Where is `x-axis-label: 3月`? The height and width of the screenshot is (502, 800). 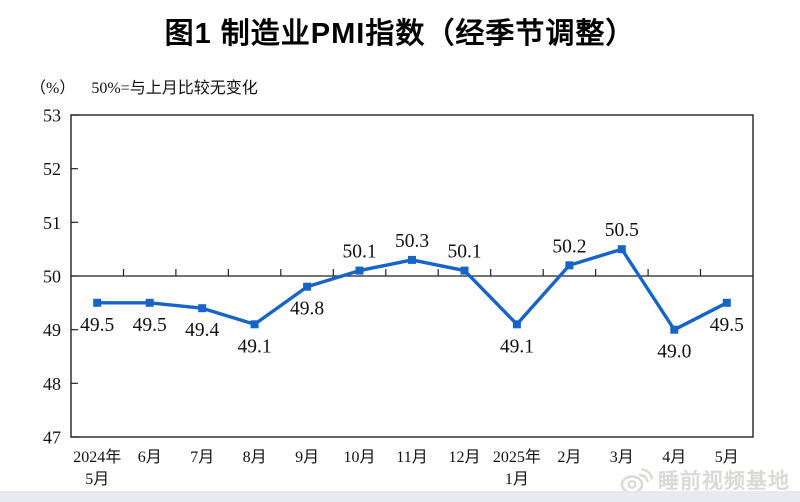
x-axis-label: 3月 is located at coordinates (622, 457).